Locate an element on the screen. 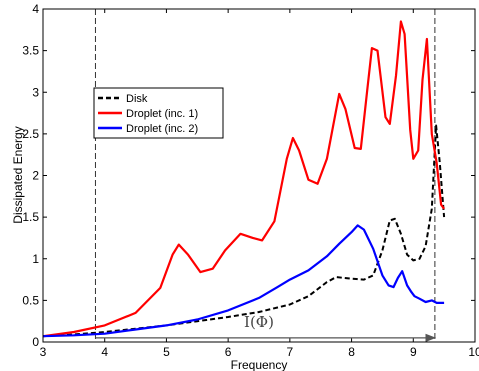 This screenshot has height=371, width=479. y-tick-label: 0.5 is located at coordinates (30, 300).